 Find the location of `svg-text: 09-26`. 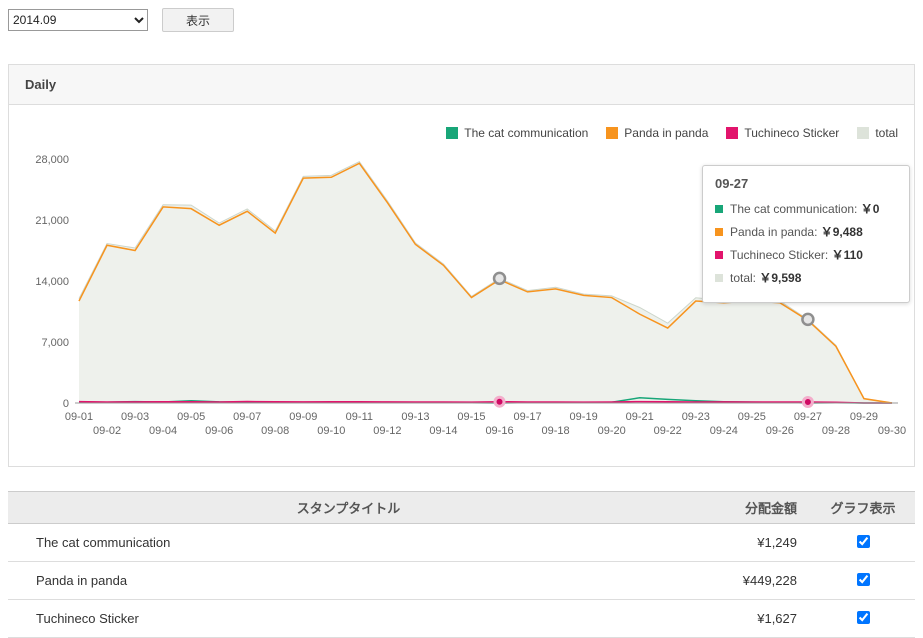

svg-text: 09-26 is located at coordinates (780, 431).